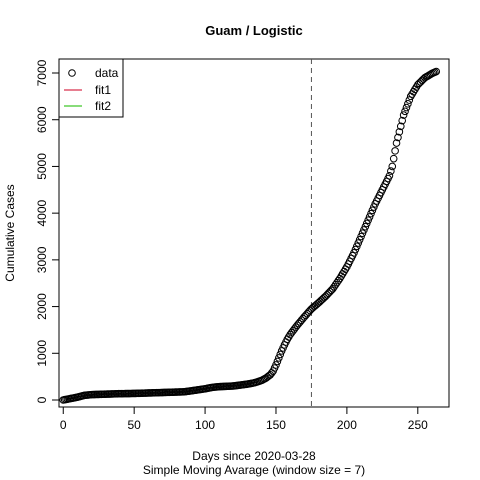  What do you see at coordinates (244, 419) in the screenshot?
I see `x-axis: 0 50 100 150 200 250` at bounding box center [244, 419].